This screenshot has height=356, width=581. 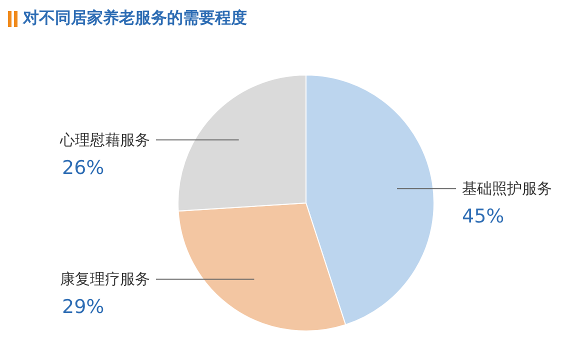 I want to click on data-label: 45%, so click(x=483, y=217).